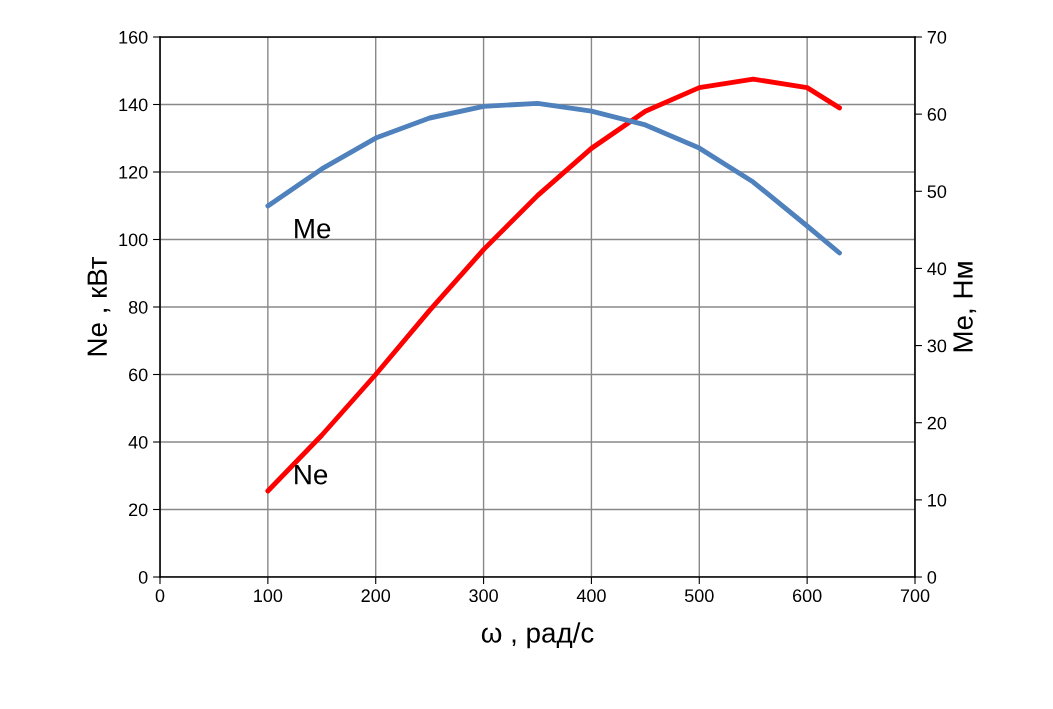 The width and height of the screenshot is (1053, 709). What do you see at coordinates (138, 307) in the screenshot?
I see `y-tick-label: 80` at bounding box center [138, 307].